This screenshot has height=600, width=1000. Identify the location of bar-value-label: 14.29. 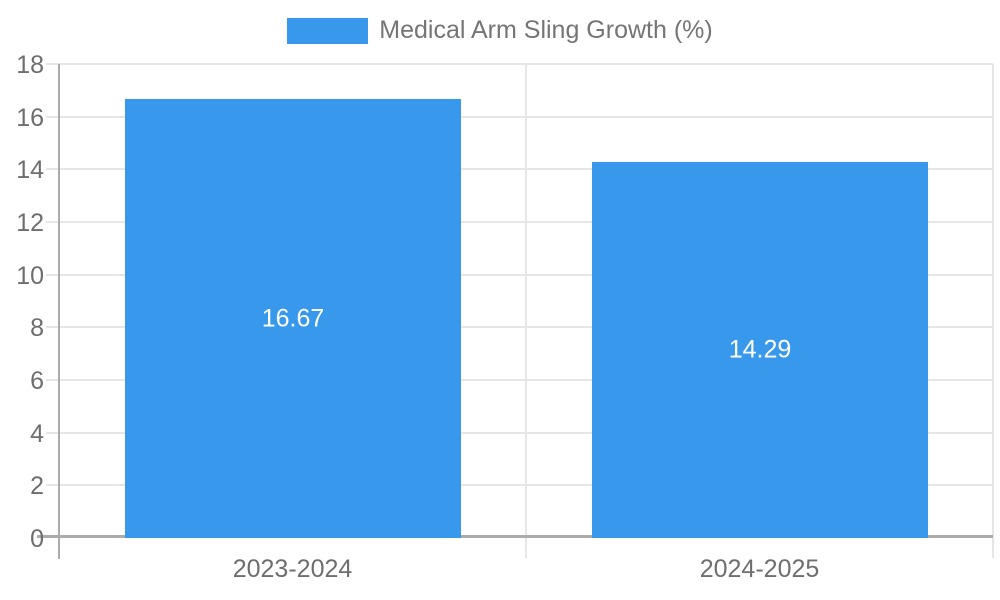
(760, 349).